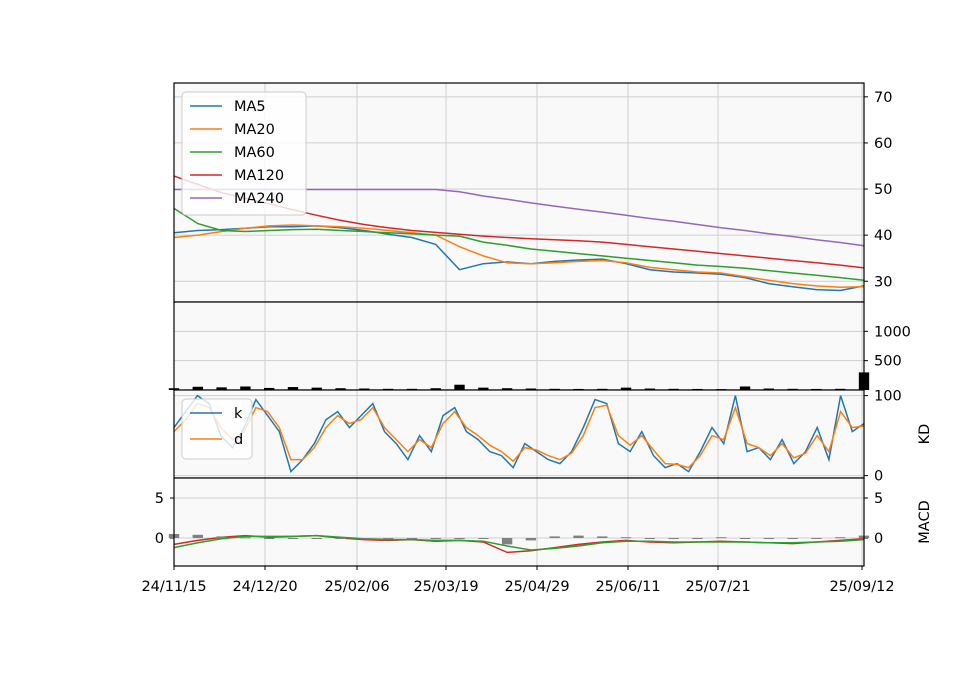  I want to click on macd-frame, so click(519, 522).